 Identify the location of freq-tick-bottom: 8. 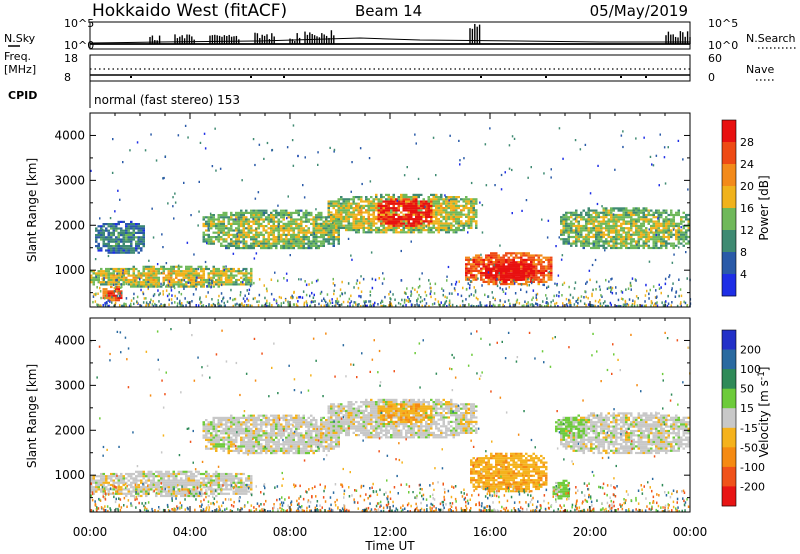
(67, 77).